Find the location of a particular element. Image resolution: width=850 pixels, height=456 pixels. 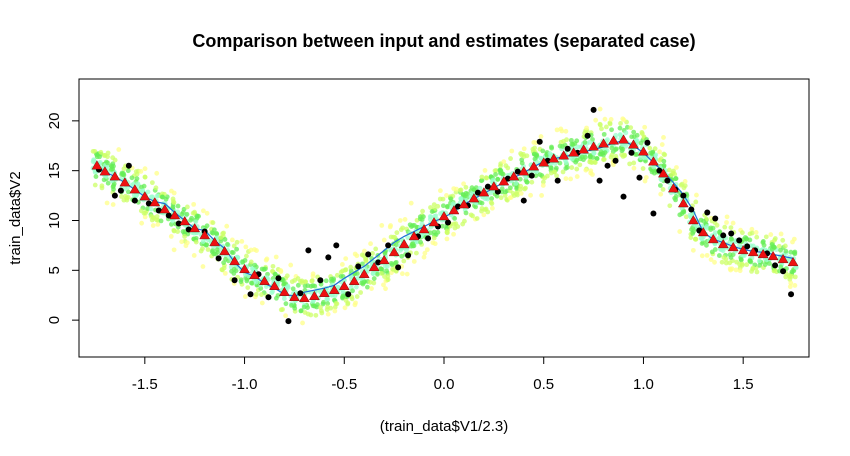

x-tick-label: 1.5 is located at coordinates (743, 384).